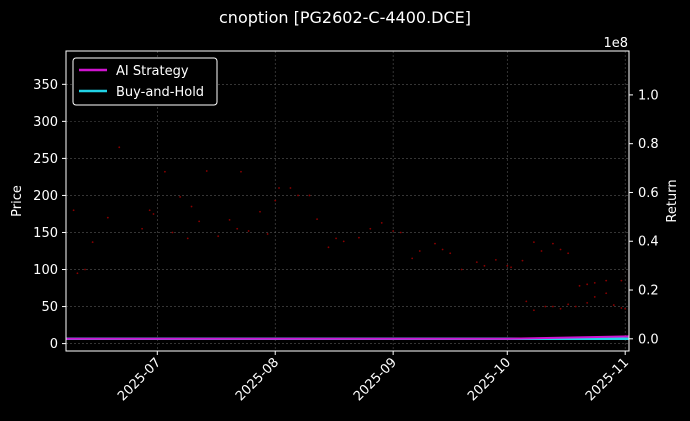  Describe the element at coordinates (648, 291) in the screenshot. I see `y2-tick-label: 0.2` at that location.